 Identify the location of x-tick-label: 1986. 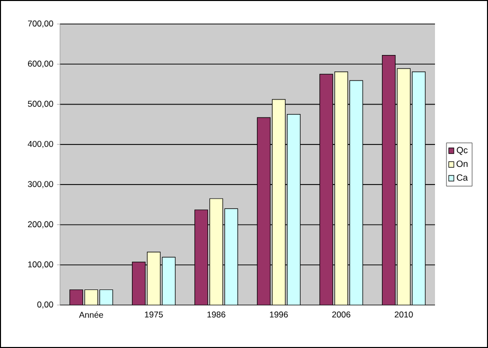
(216, 315).